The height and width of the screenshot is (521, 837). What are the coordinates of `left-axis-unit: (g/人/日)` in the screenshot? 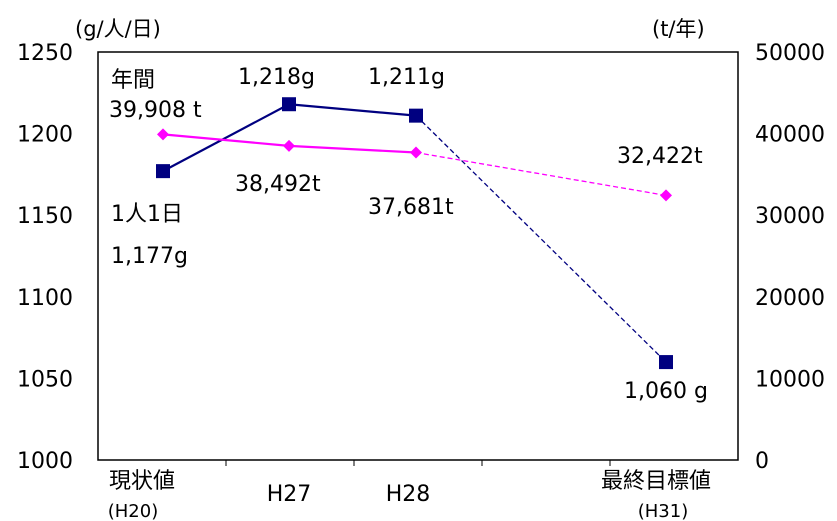 It's located at (118, 29).